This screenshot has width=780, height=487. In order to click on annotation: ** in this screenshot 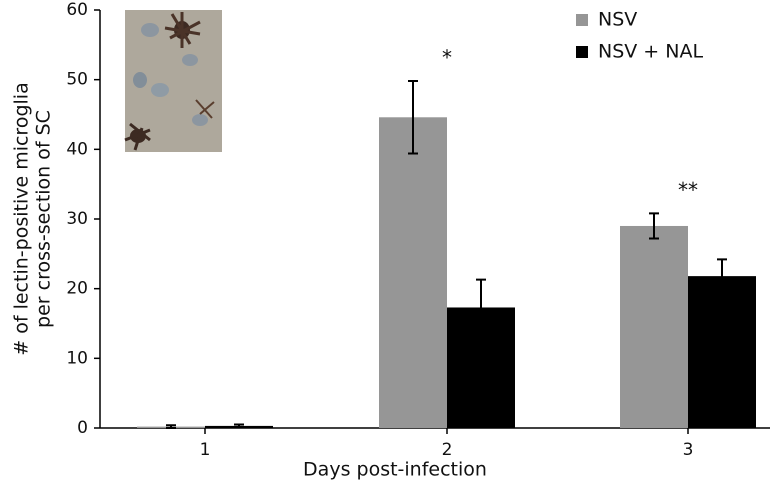, I will do `click(688, 190)`.